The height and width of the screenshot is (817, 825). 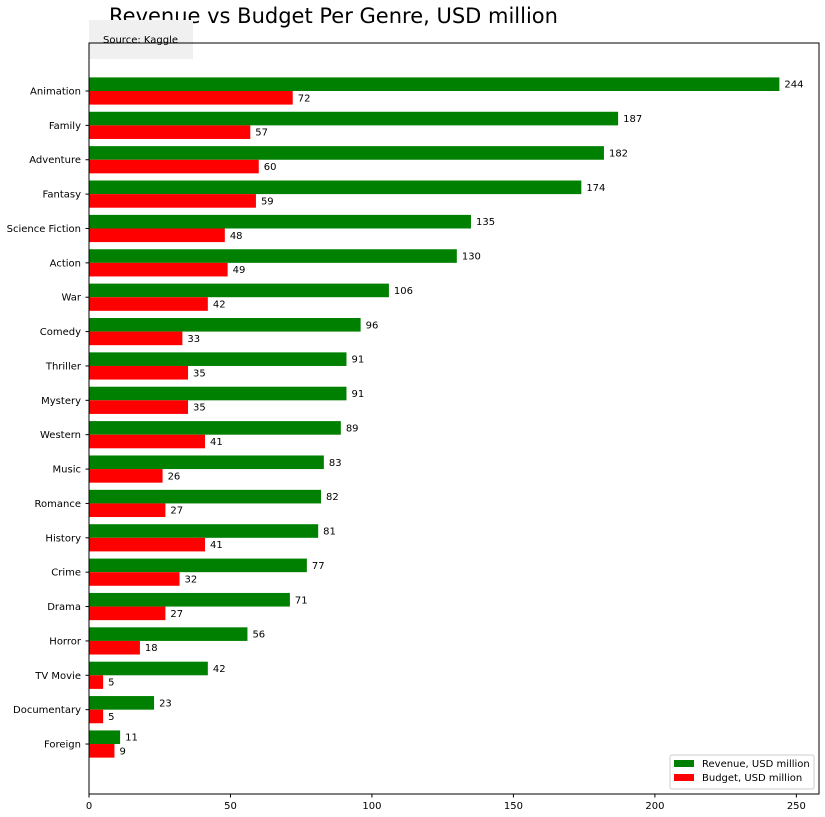 I want to click on bar-revenue-war, so click(x=239, y=290).